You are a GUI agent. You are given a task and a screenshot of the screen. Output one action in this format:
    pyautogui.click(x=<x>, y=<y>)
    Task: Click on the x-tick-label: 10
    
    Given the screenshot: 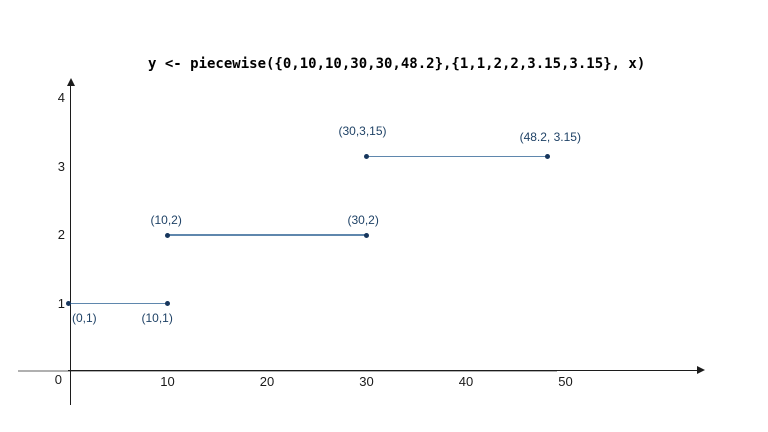 What is the action you would take?
    pyautogui.click(x=167, y=381)
    